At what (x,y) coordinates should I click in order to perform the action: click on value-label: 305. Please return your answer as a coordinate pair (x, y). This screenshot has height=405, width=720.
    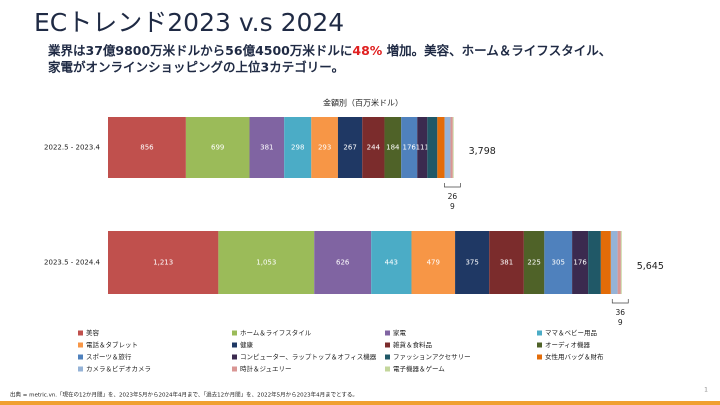
    Looking at the image, I should click on (558, 263).